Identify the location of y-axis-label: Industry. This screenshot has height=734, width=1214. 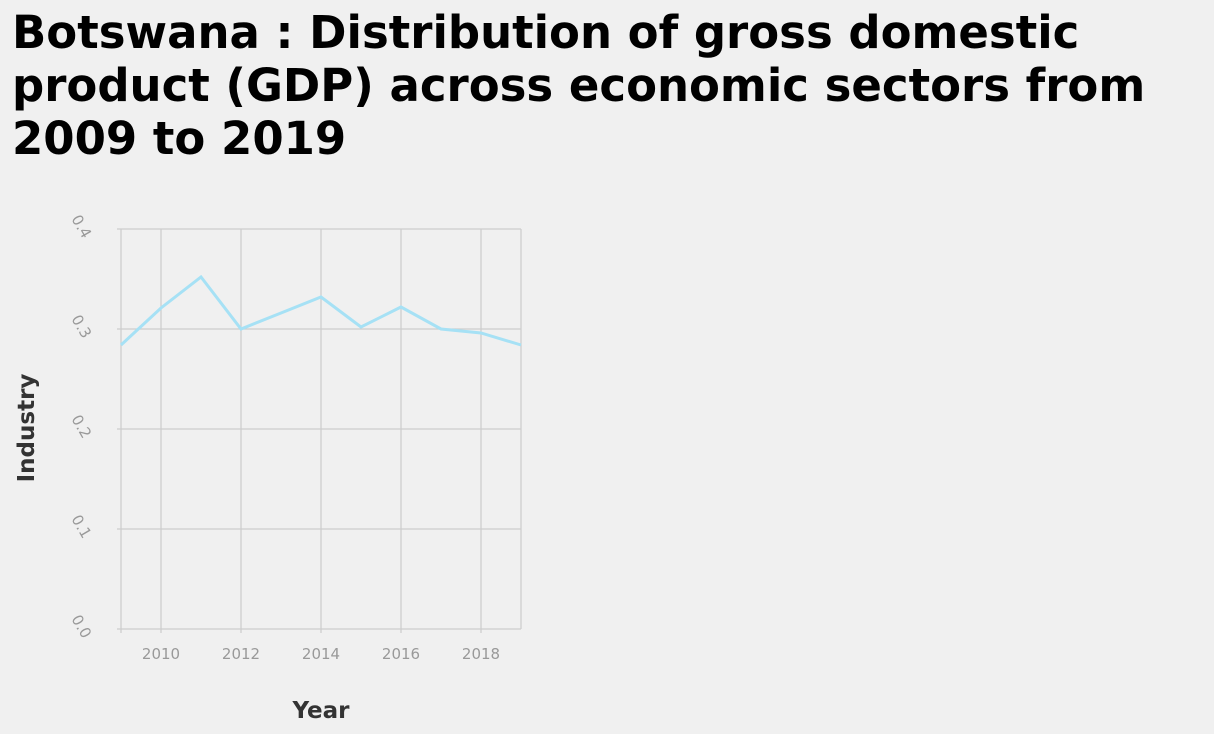
(27, 428).